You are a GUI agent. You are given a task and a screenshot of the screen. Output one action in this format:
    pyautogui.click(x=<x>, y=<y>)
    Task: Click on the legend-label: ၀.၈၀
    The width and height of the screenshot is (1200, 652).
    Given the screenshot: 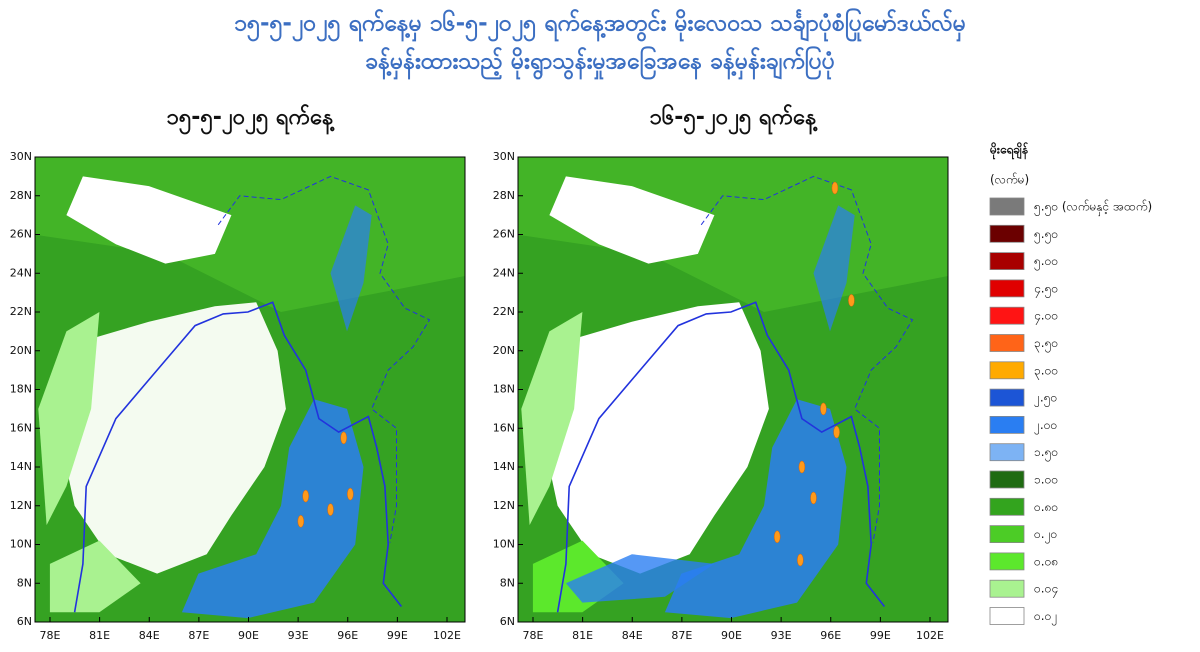 What is the action you would take?
    pyautogui.click(x=1046, y=507)
    